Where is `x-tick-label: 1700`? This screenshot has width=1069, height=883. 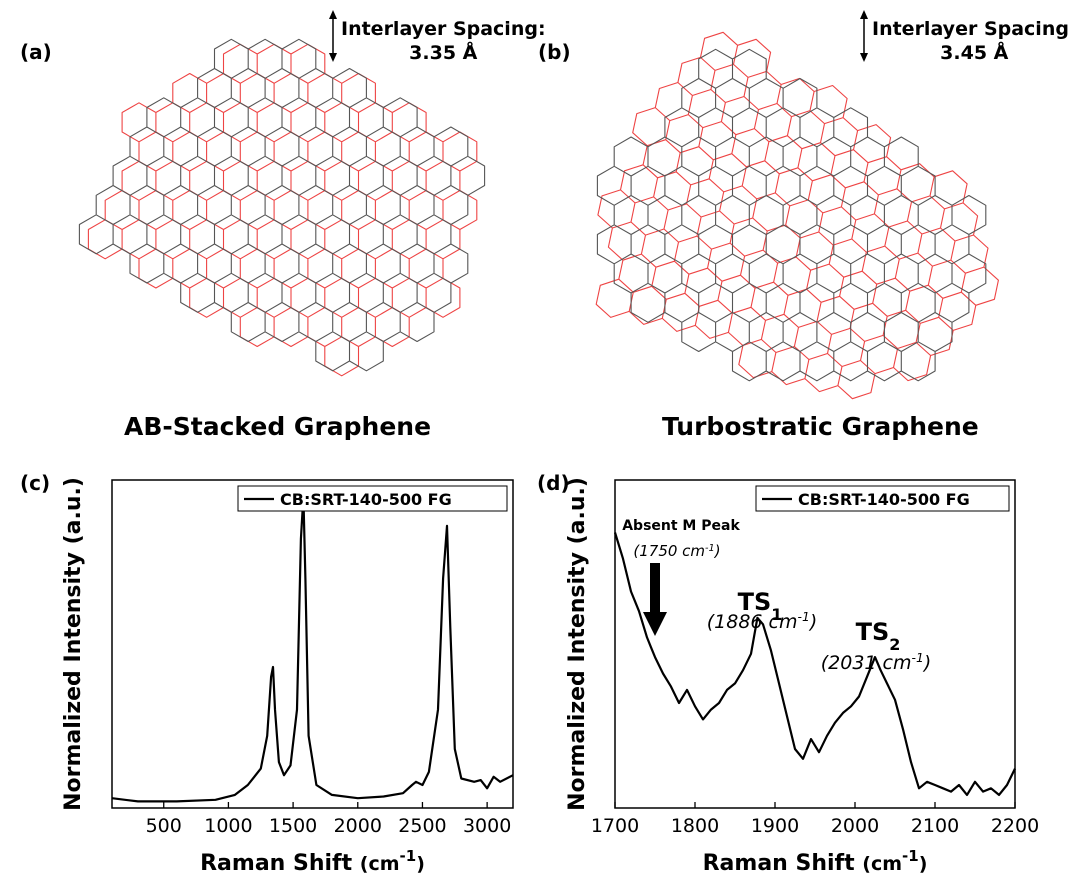
x-tick-label: 1700 is located at coordinates (615, 826).